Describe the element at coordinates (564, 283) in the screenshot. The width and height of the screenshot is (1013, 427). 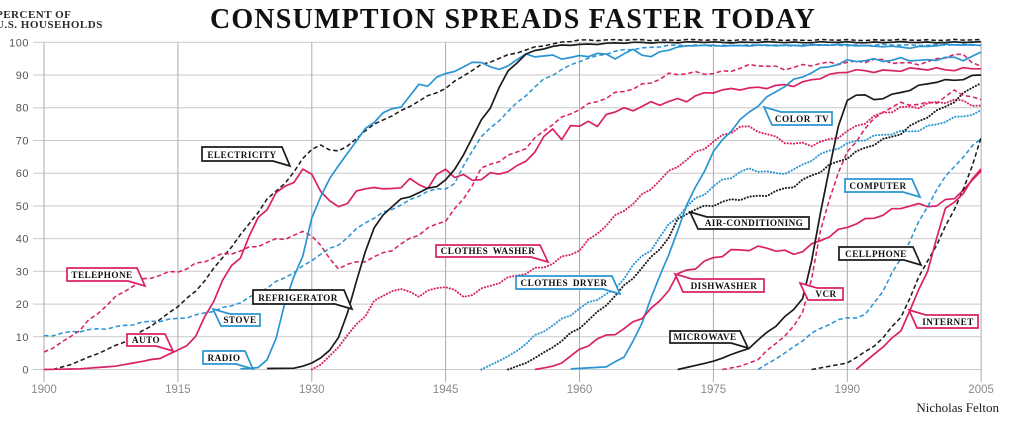
I see `svg-text: CLOTHES DRYER` at that location.